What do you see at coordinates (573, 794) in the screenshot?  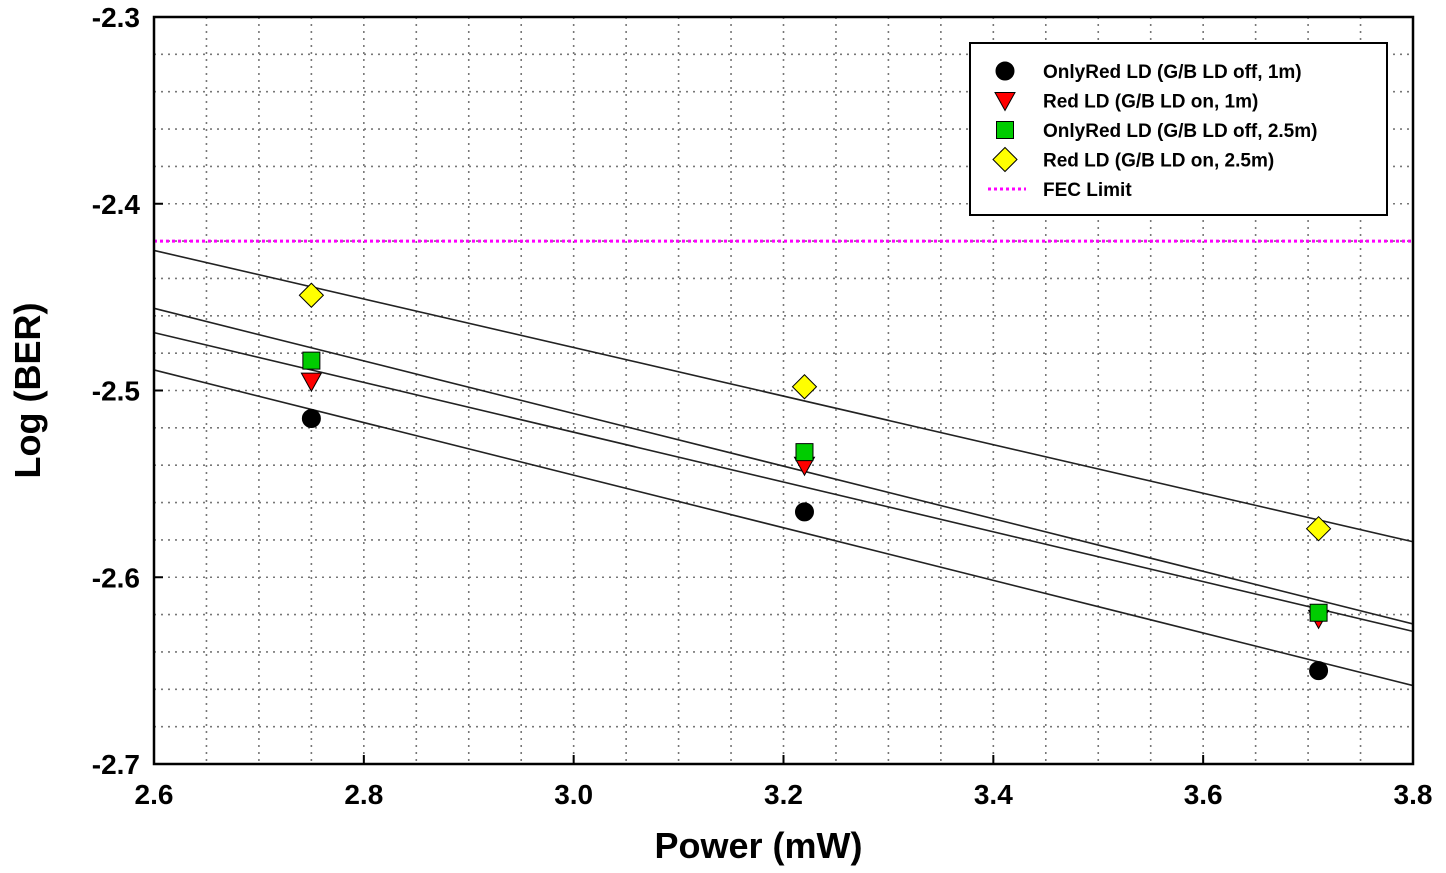 I see `x-tick-label: 3.0` at bounding box center [573, 794].